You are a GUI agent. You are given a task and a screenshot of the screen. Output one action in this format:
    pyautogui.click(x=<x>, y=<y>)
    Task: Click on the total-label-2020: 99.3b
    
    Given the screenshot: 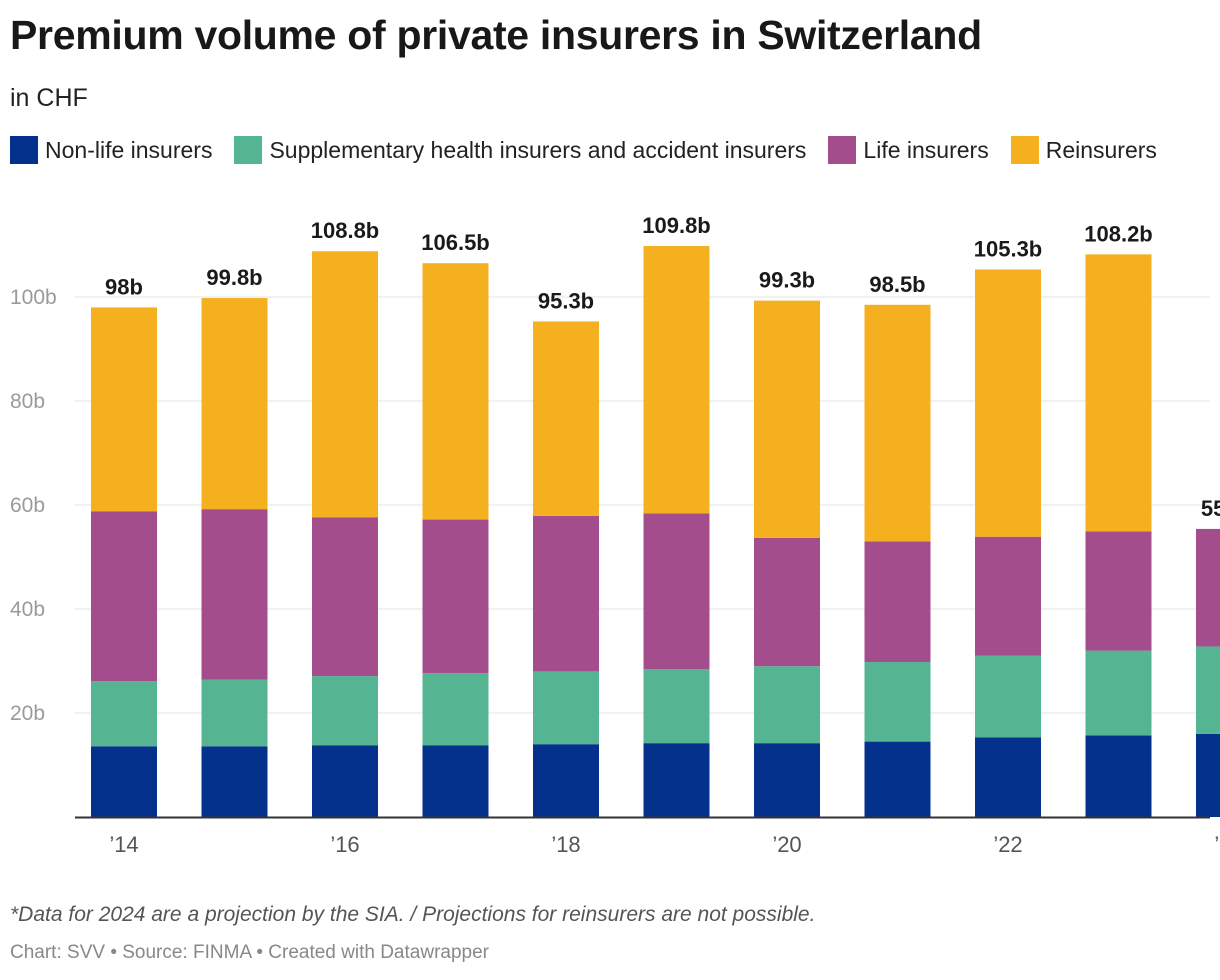 What is the action you would take?
    pyautogui.click(x=787, y=280)
    